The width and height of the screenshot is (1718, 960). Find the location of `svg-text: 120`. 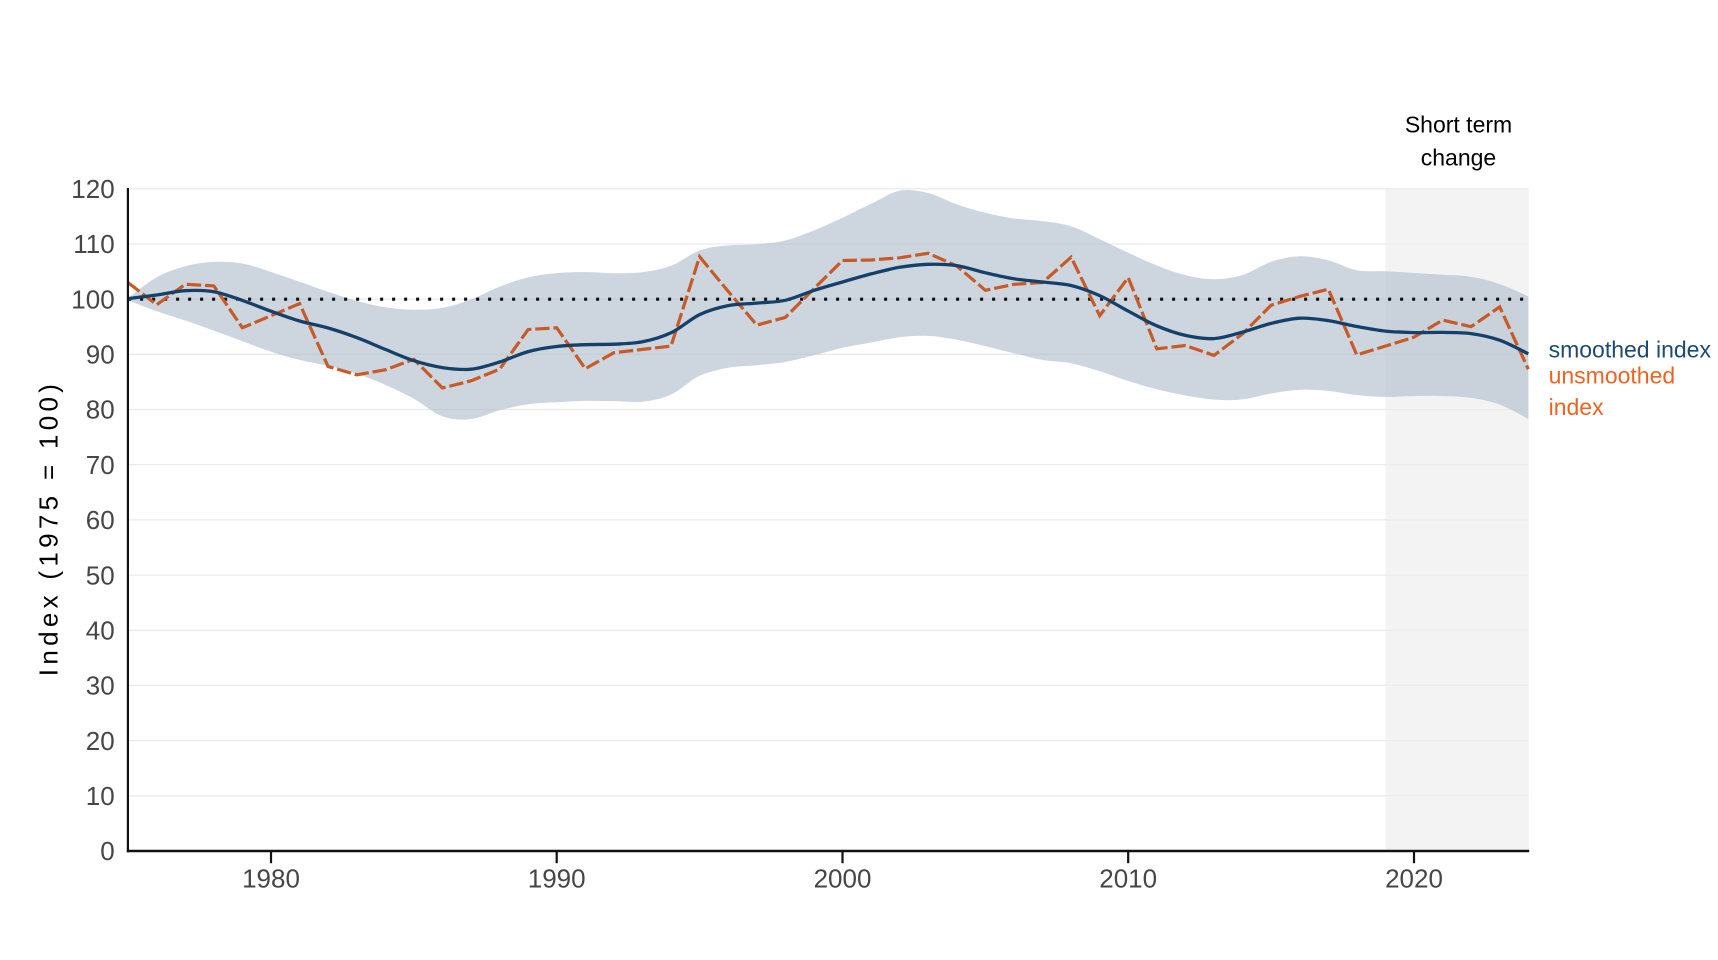

svg-text: 120 is located at coordinates (92, 189).